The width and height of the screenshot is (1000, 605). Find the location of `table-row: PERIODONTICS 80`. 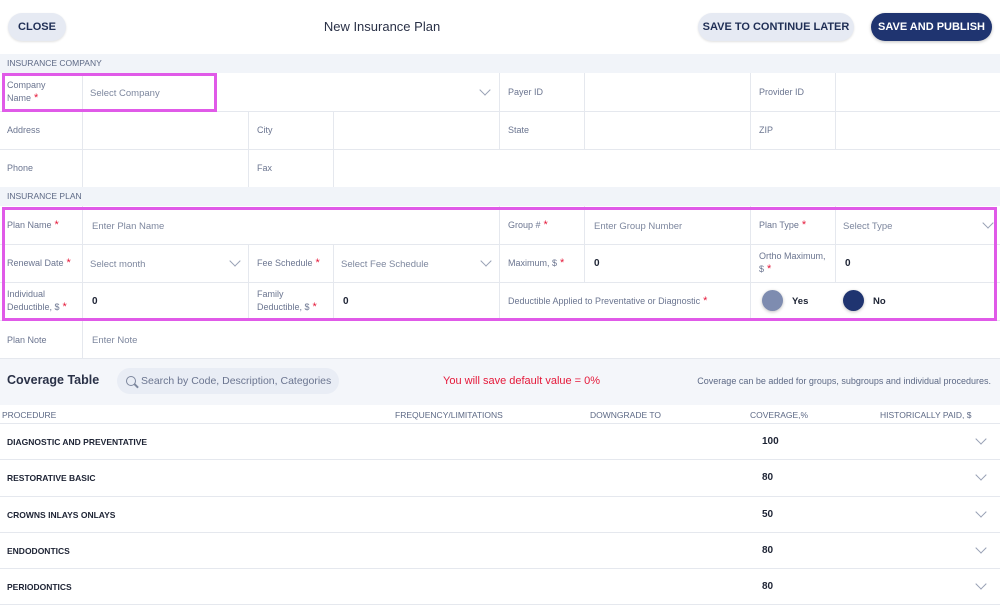

table-row: PERIODONTICS 80 is located at coordinates (500, 587).